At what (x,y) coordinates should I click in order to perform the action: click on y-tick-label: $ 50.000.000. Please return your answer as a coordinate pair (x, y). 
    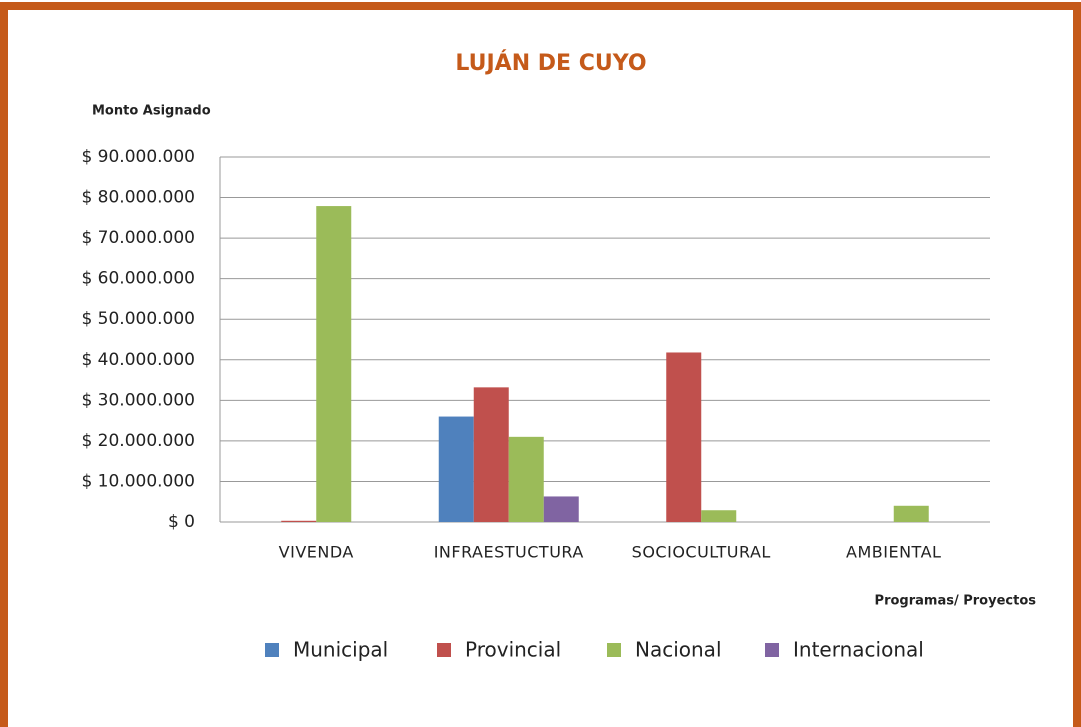
    Looking at the image, I should click on (138, 319).